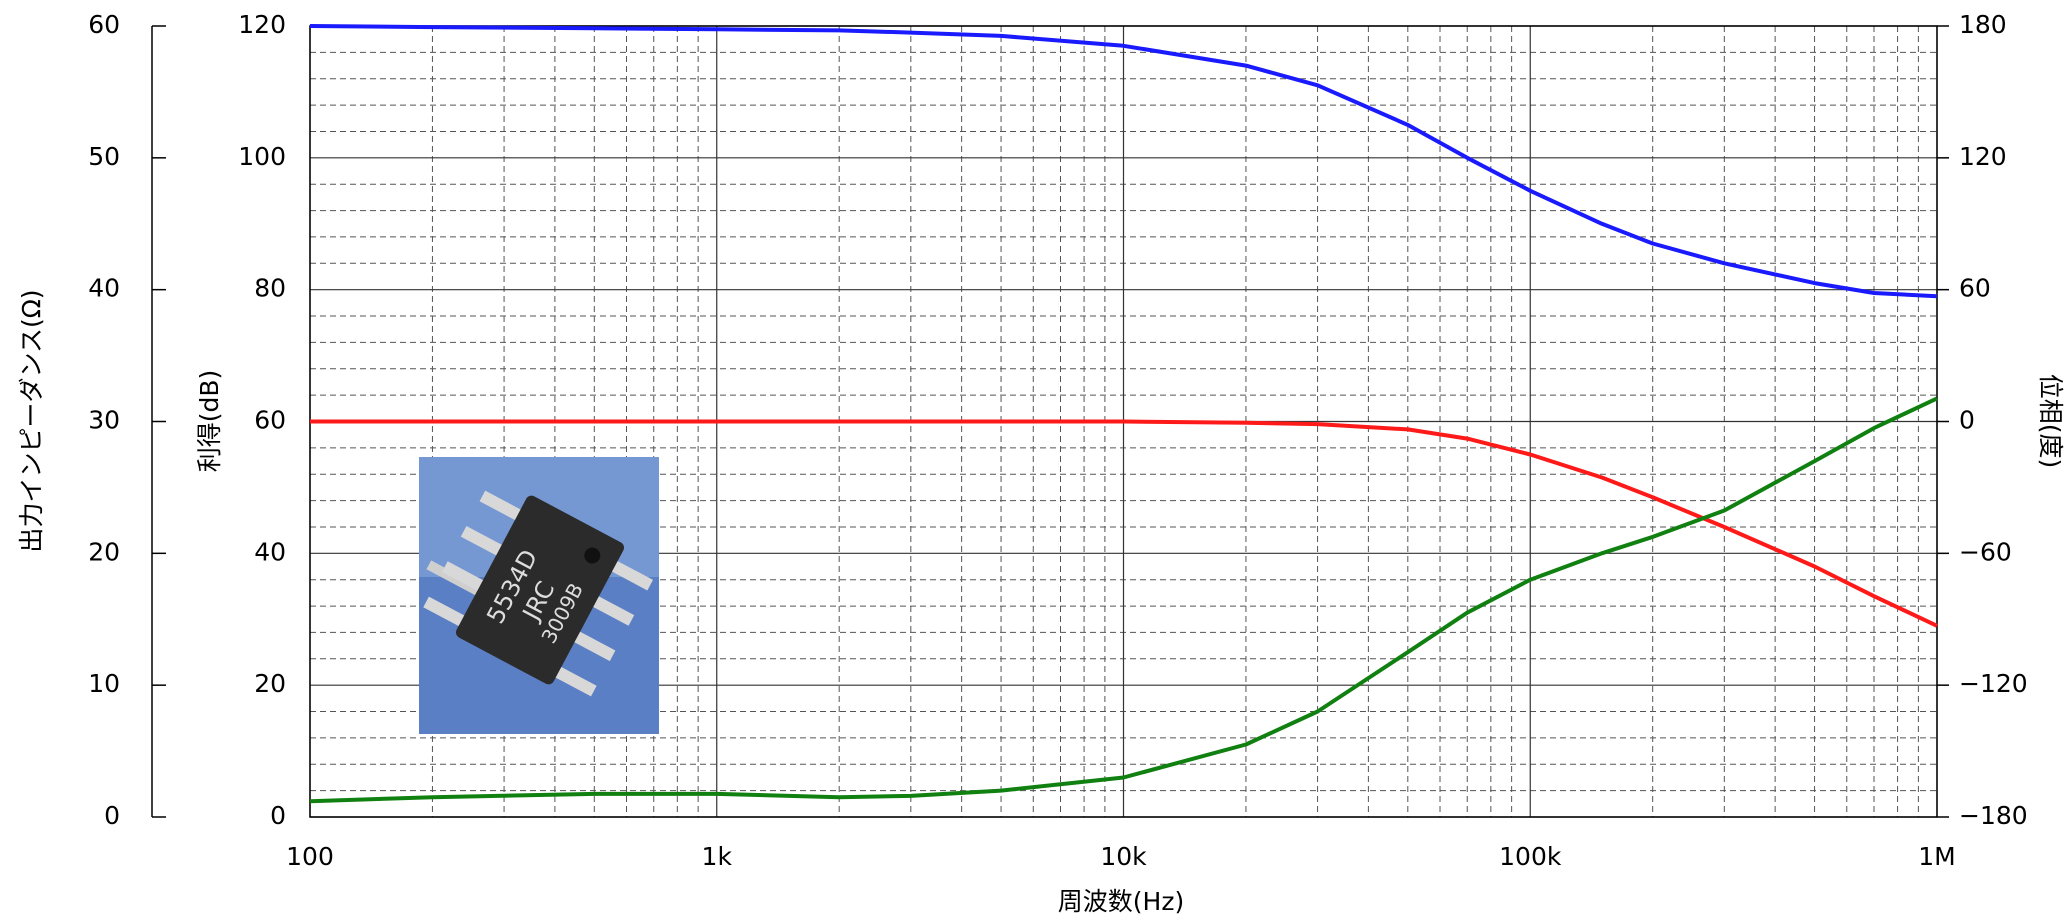 This screenshot has height=923, width=2066. Describe the element at coordinates (104, 551) in the screenshot. I see `y3-tick-label: 20` at that location.